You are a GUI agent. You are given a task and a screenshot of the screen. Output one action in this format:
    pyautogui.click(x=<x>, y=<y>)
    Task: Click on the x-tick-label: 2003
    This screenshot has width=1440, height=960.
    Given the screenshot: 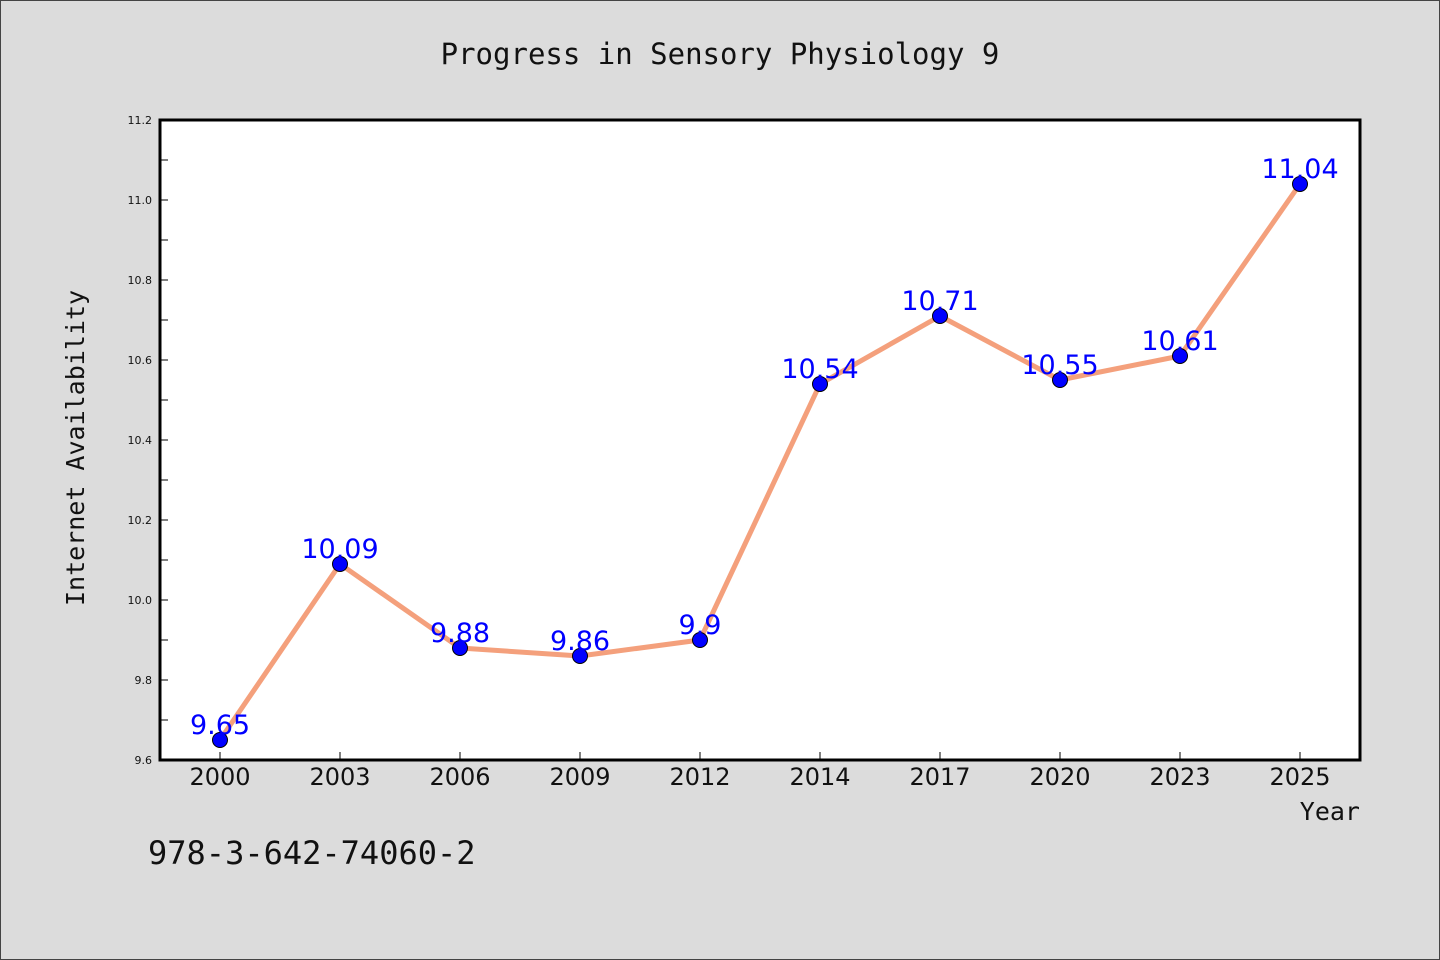 What is the action you would take?
    pyautogui.click(x=339, y=777)
    